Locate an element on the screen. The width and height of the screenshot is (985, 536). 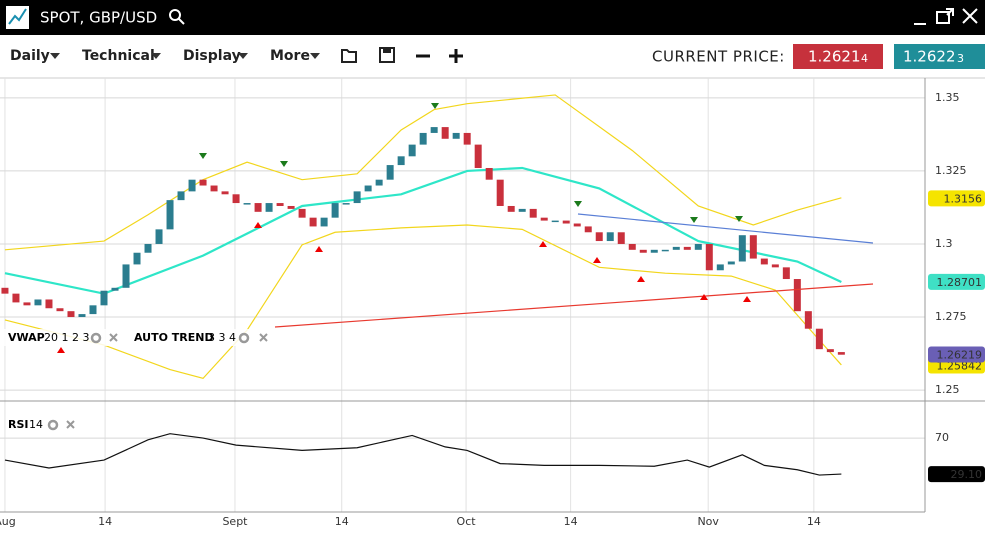
bid-box is located at coordinates (838, 56).